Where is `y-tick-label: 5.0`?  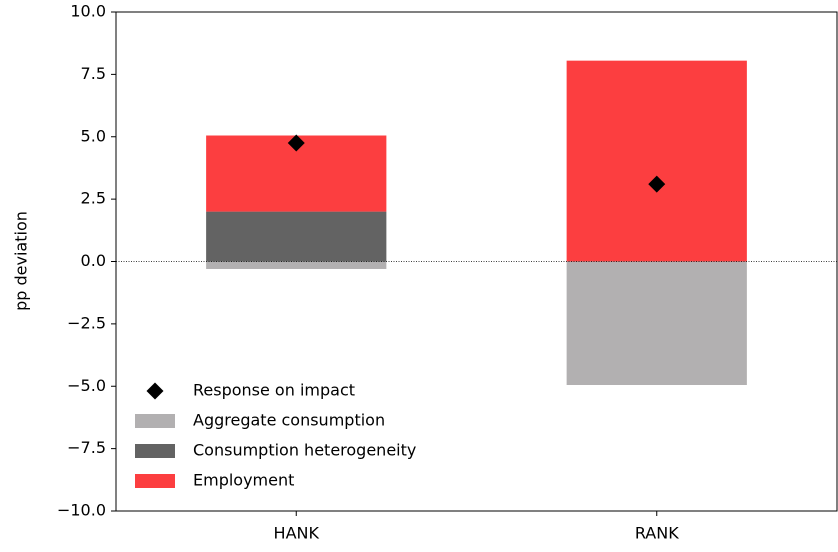
y-tick-label: 5.0 is located at coordinates (93, 135).